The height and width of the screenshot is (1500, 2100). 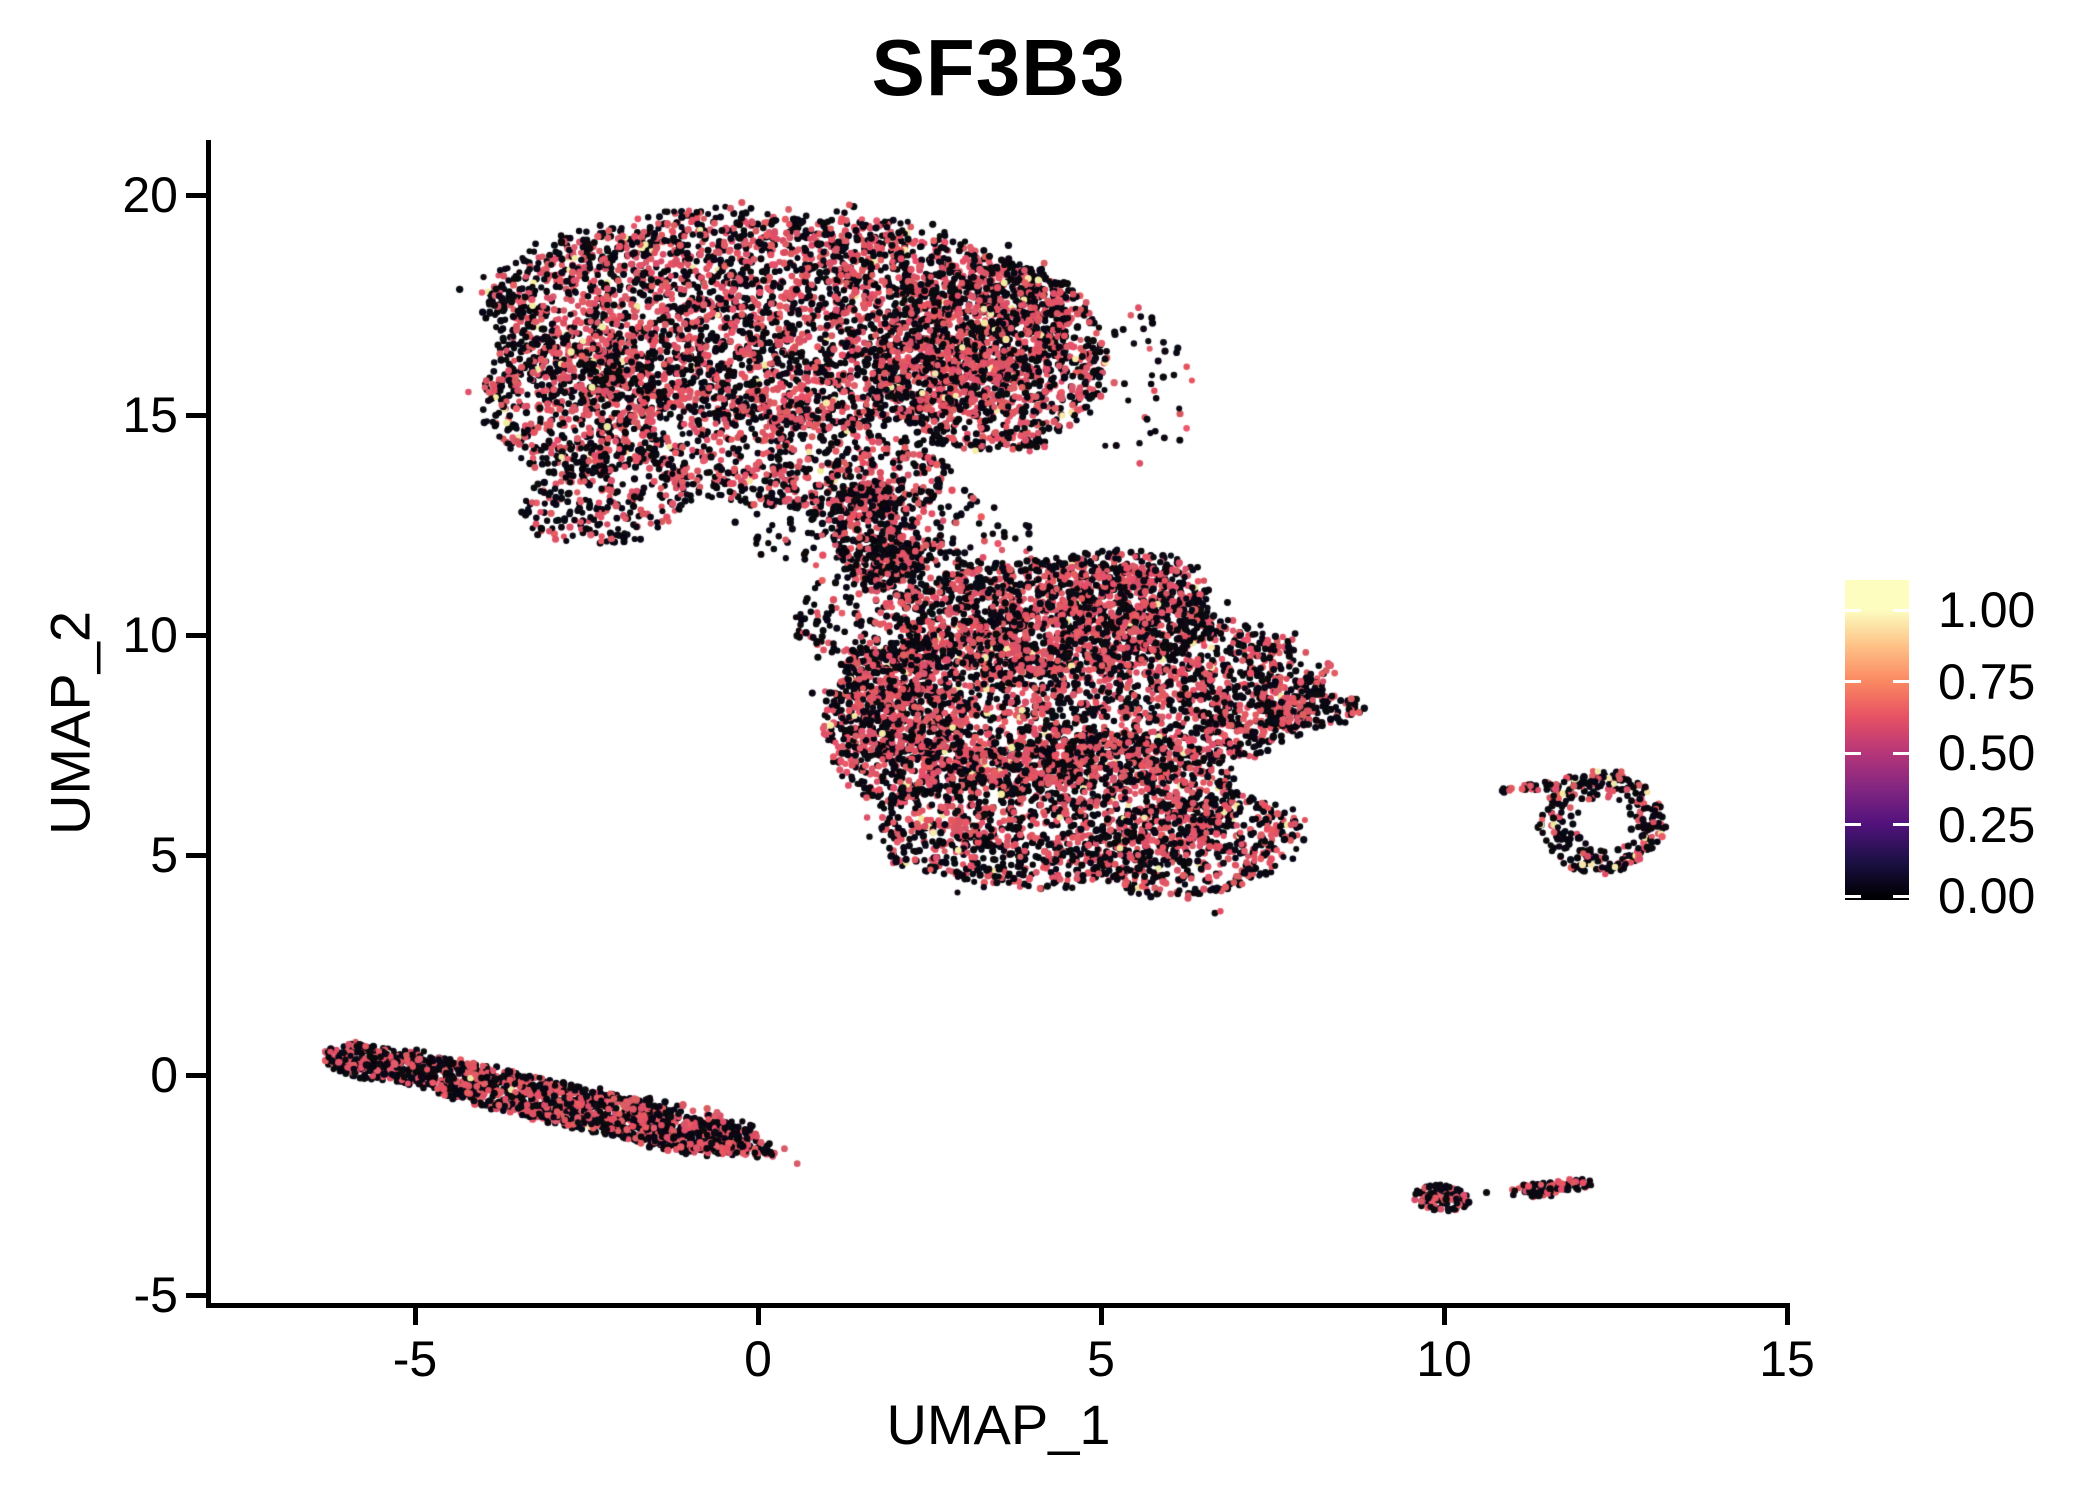 What do you see at coordinates (150, 195) in the screenshot?
I see `y-tick-label: 20` at bounding box center [150, 195].